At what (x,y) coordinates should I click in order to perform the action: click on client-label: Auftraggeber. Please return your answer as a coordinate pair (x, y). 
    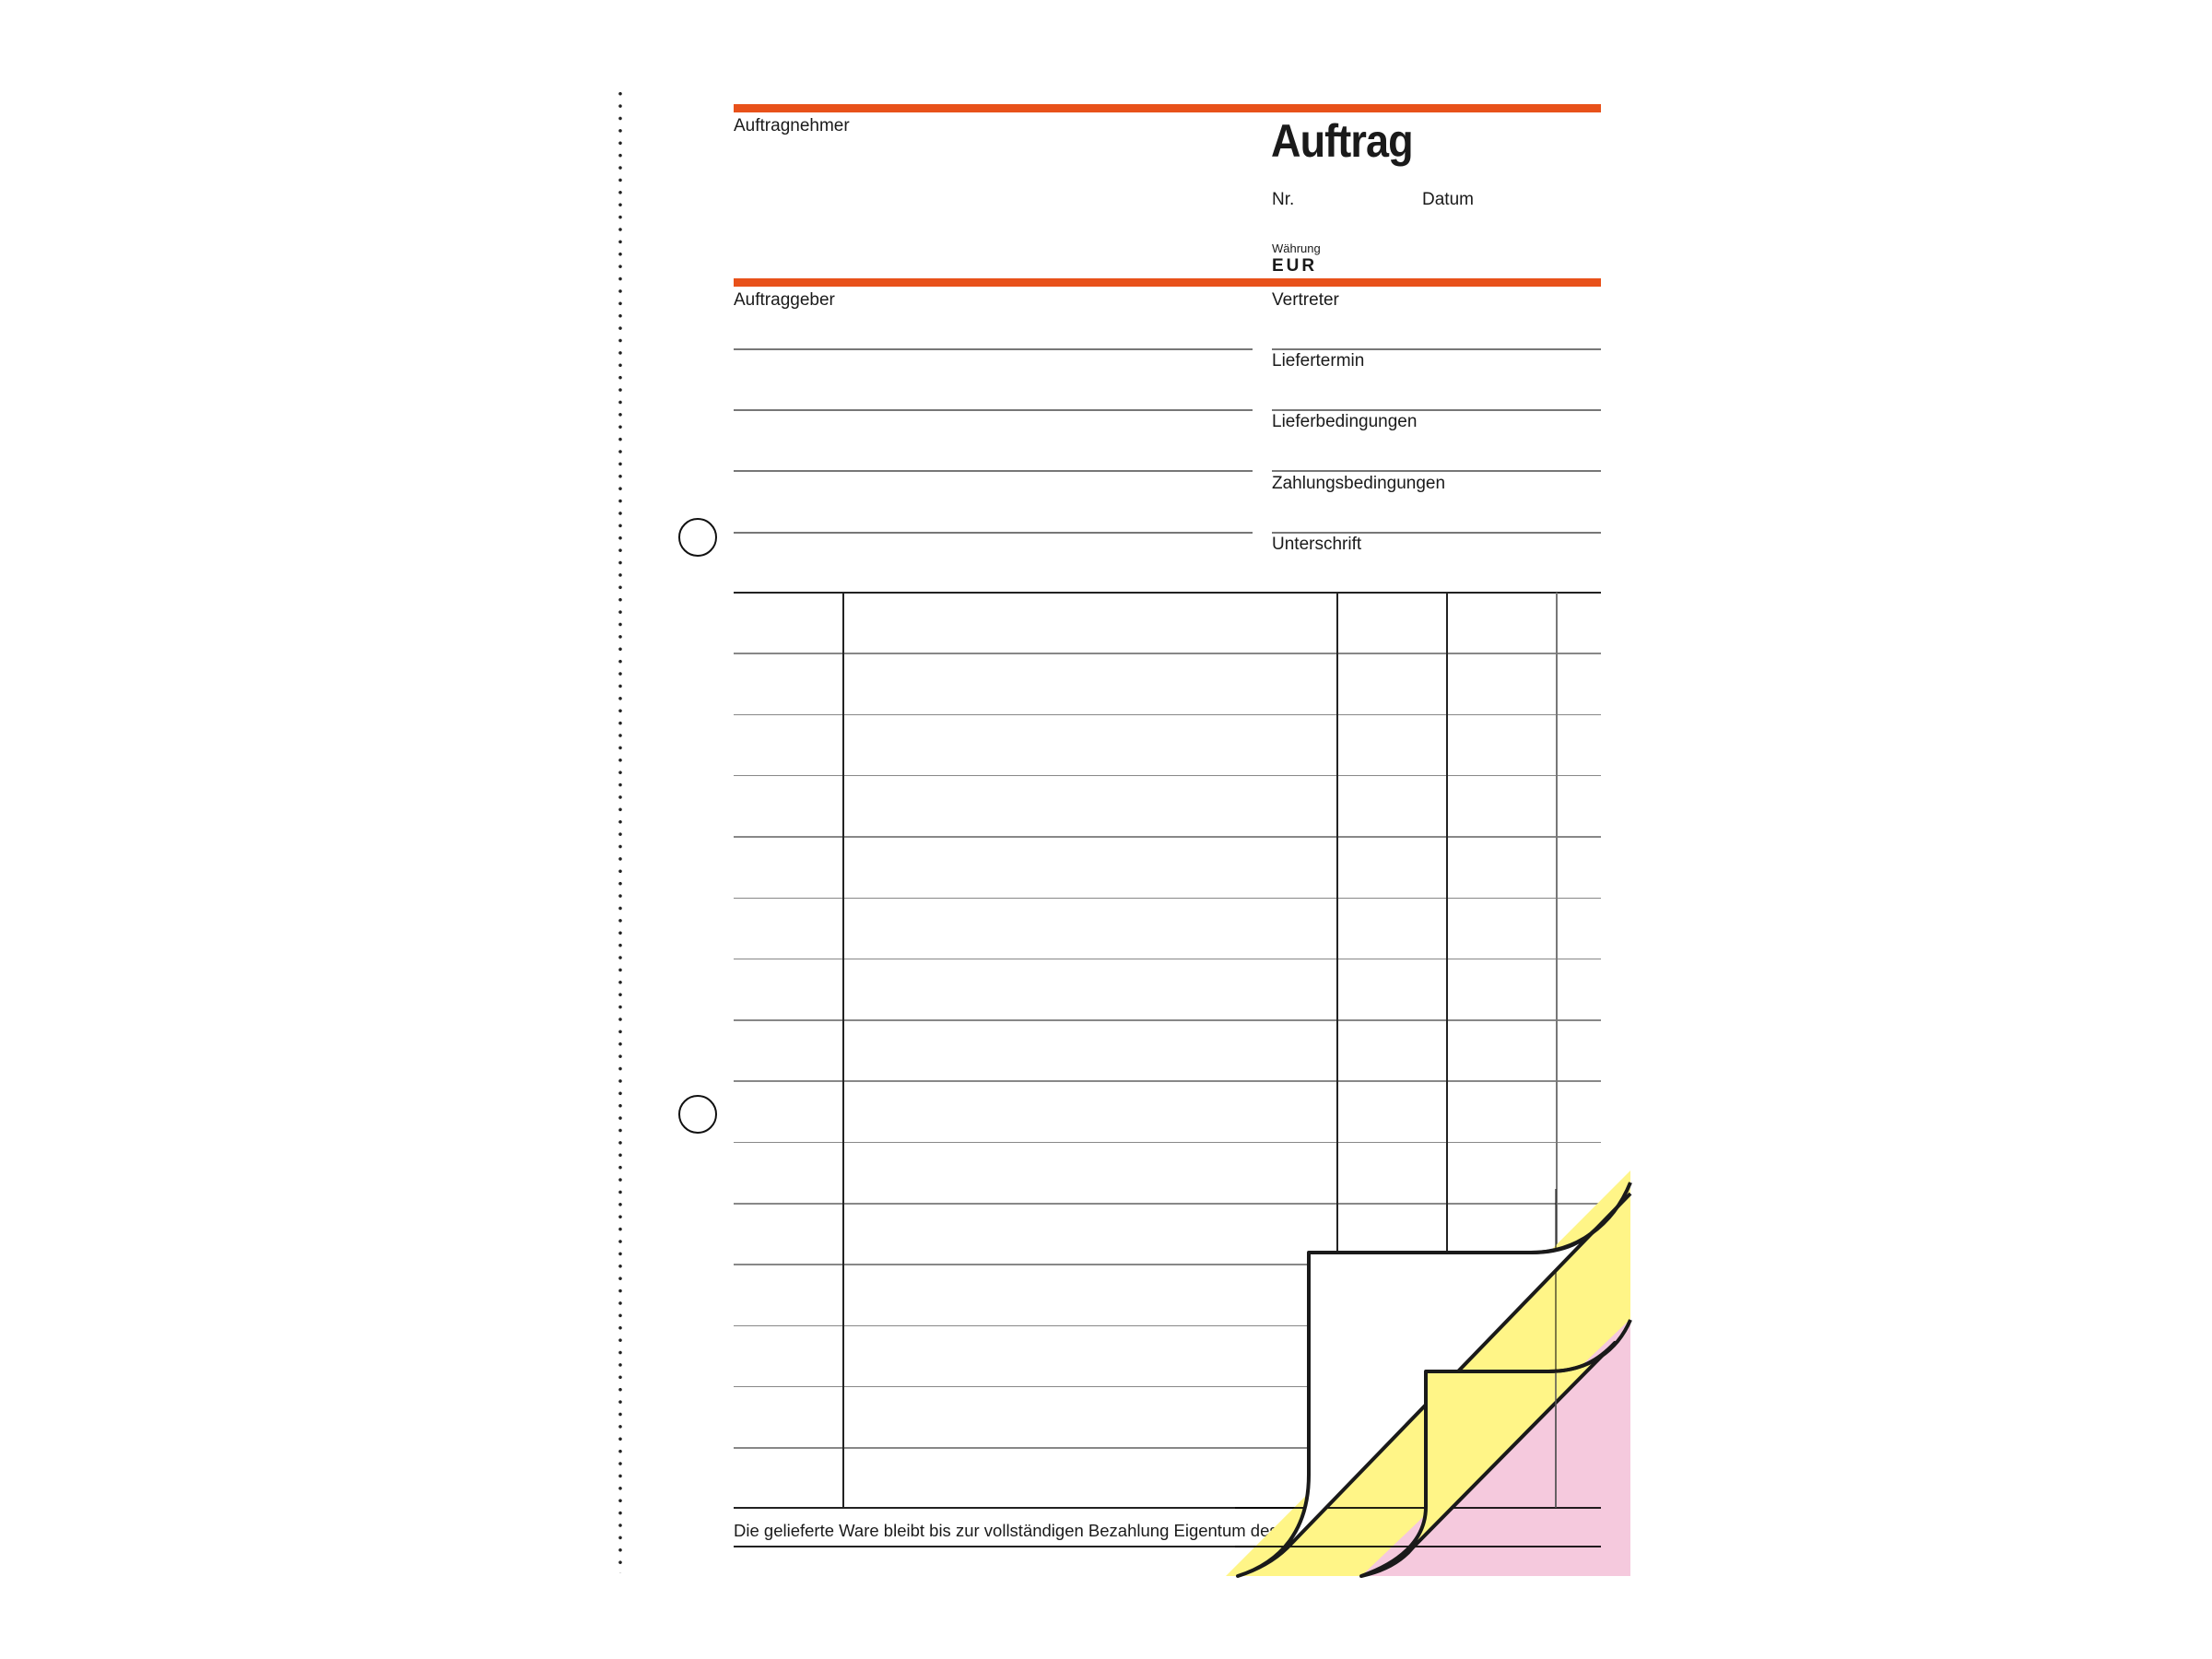
    Looking at the image, I should click on (784, 300).